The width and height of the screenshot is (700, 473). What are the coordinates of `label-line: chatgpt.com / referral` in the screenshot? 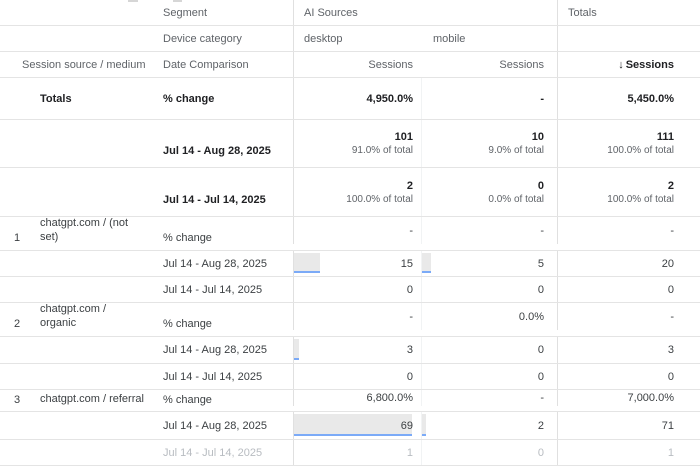 It's located at (92, 399).